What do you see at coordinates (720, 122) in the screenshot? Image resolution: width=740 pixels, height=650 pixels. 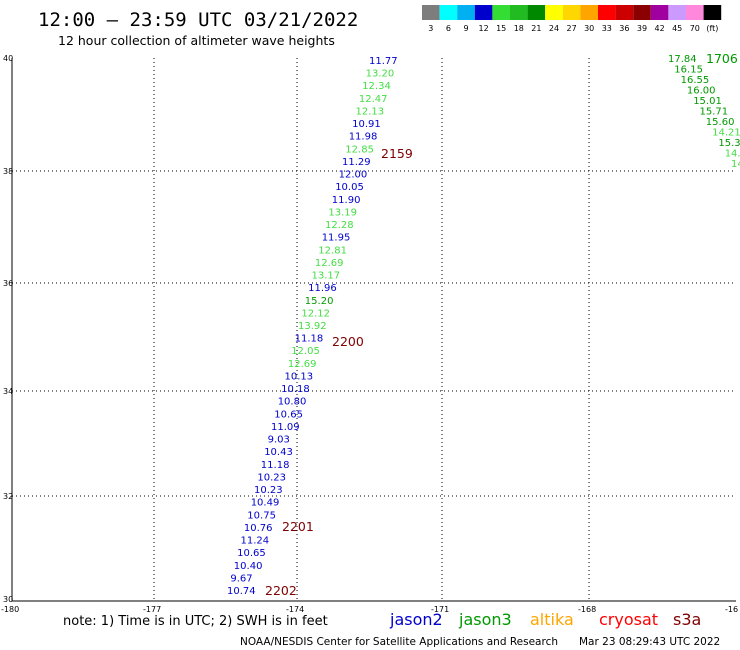 I see `swh-value: 15.60` at bounding box center [720, 122].